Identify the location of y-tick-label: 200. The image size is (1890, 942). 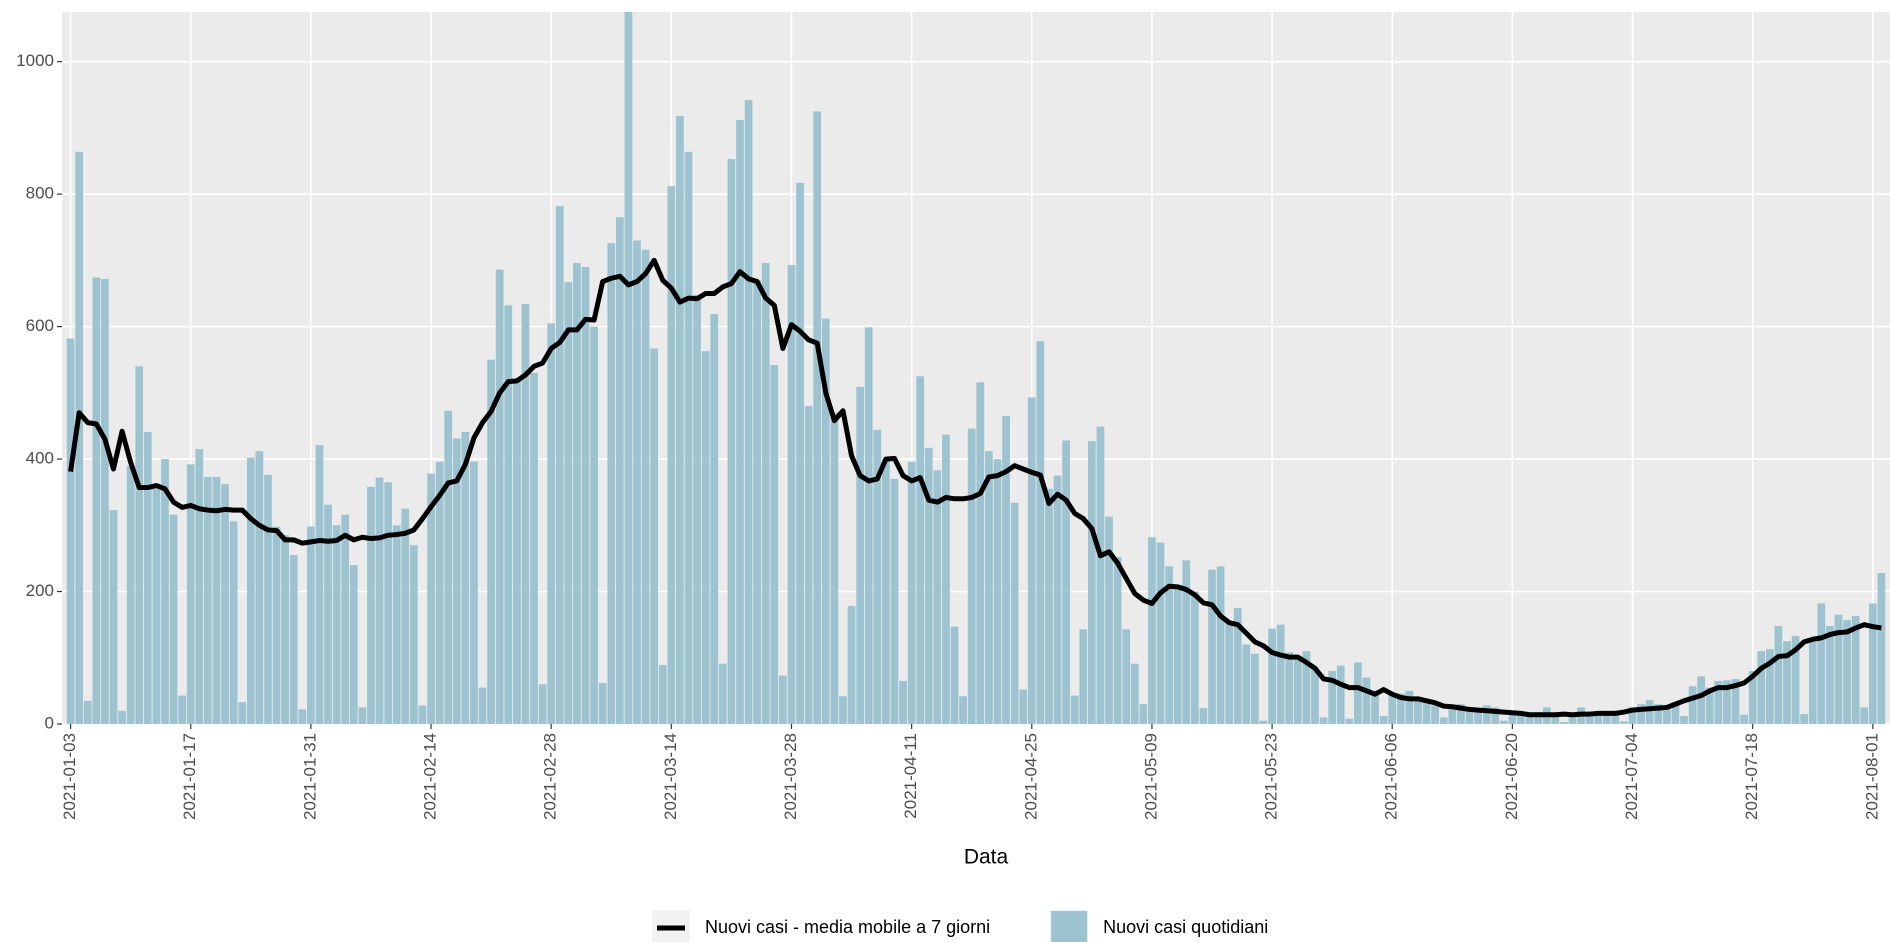
(40, 590).